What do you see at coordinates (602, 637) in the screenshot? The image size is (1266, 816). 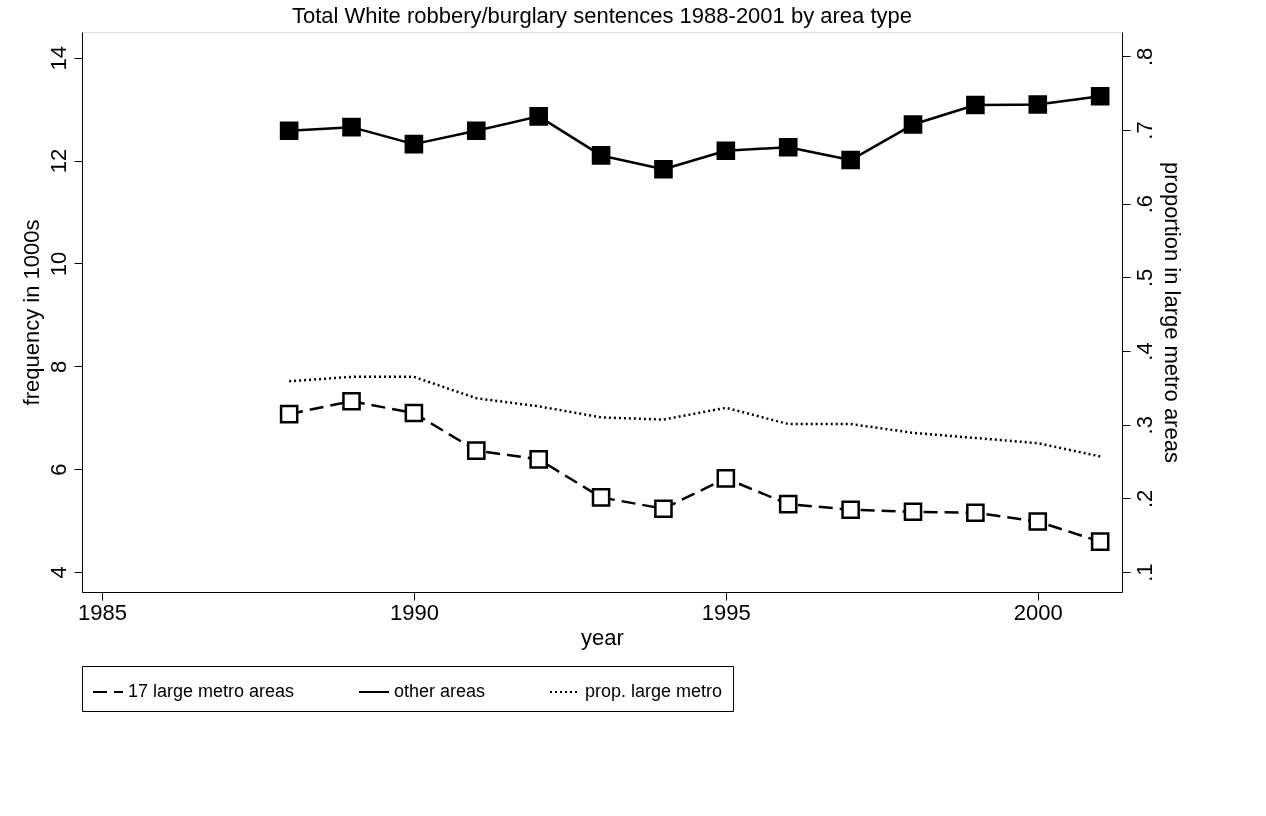 I see `x-axis-title: year` at bounding box center [602, 637].